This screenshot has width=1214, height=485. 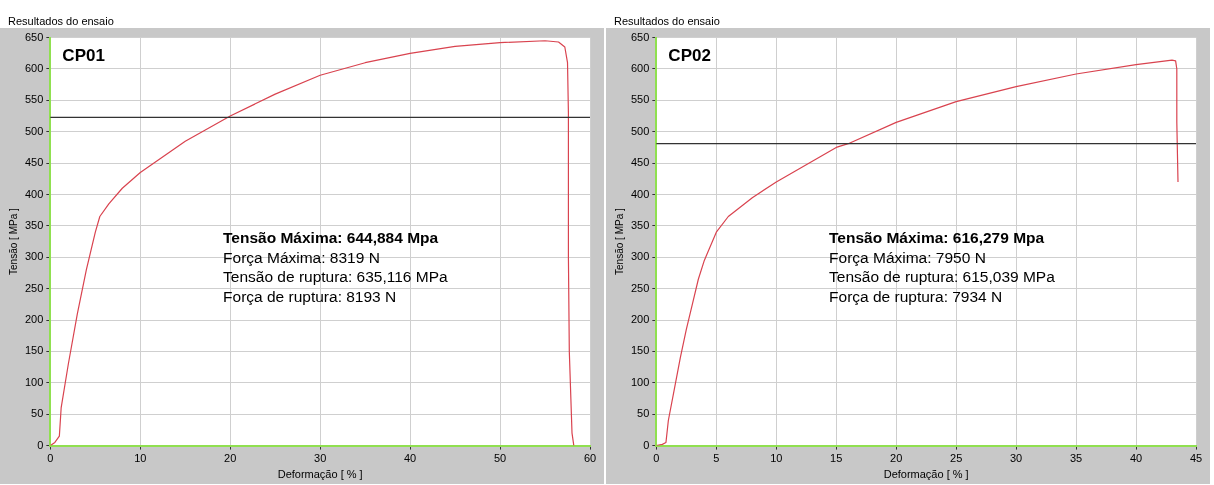 What do you see at coordinates (689, 55) in the screenshot?
I see `text: CP02` at bounding box center [689, 55].